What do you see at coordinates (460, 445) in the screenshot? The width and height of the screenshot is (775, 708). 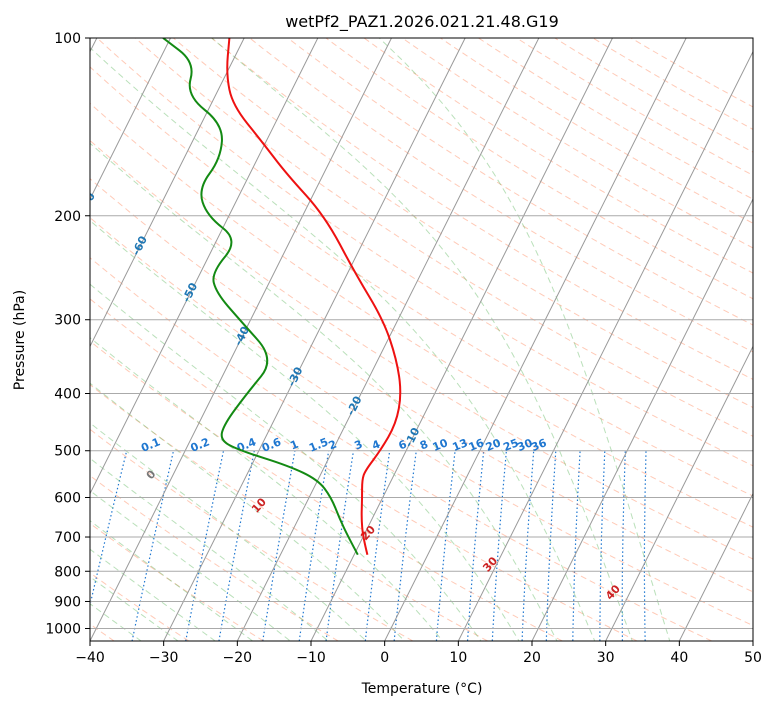 I see `mixing-ratio-label: 13` at bounding box center [460, 445].